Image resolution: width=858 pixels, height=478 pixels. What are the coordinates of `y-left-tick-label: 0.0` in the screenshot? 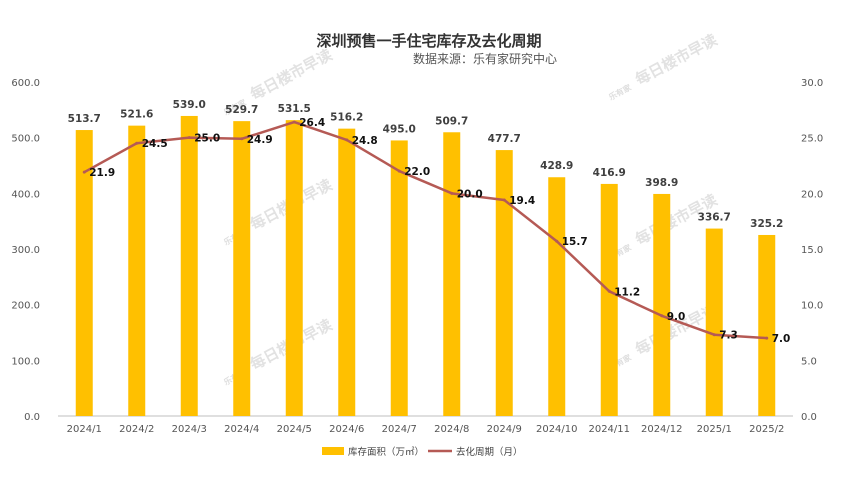 It's located at (32, 417).